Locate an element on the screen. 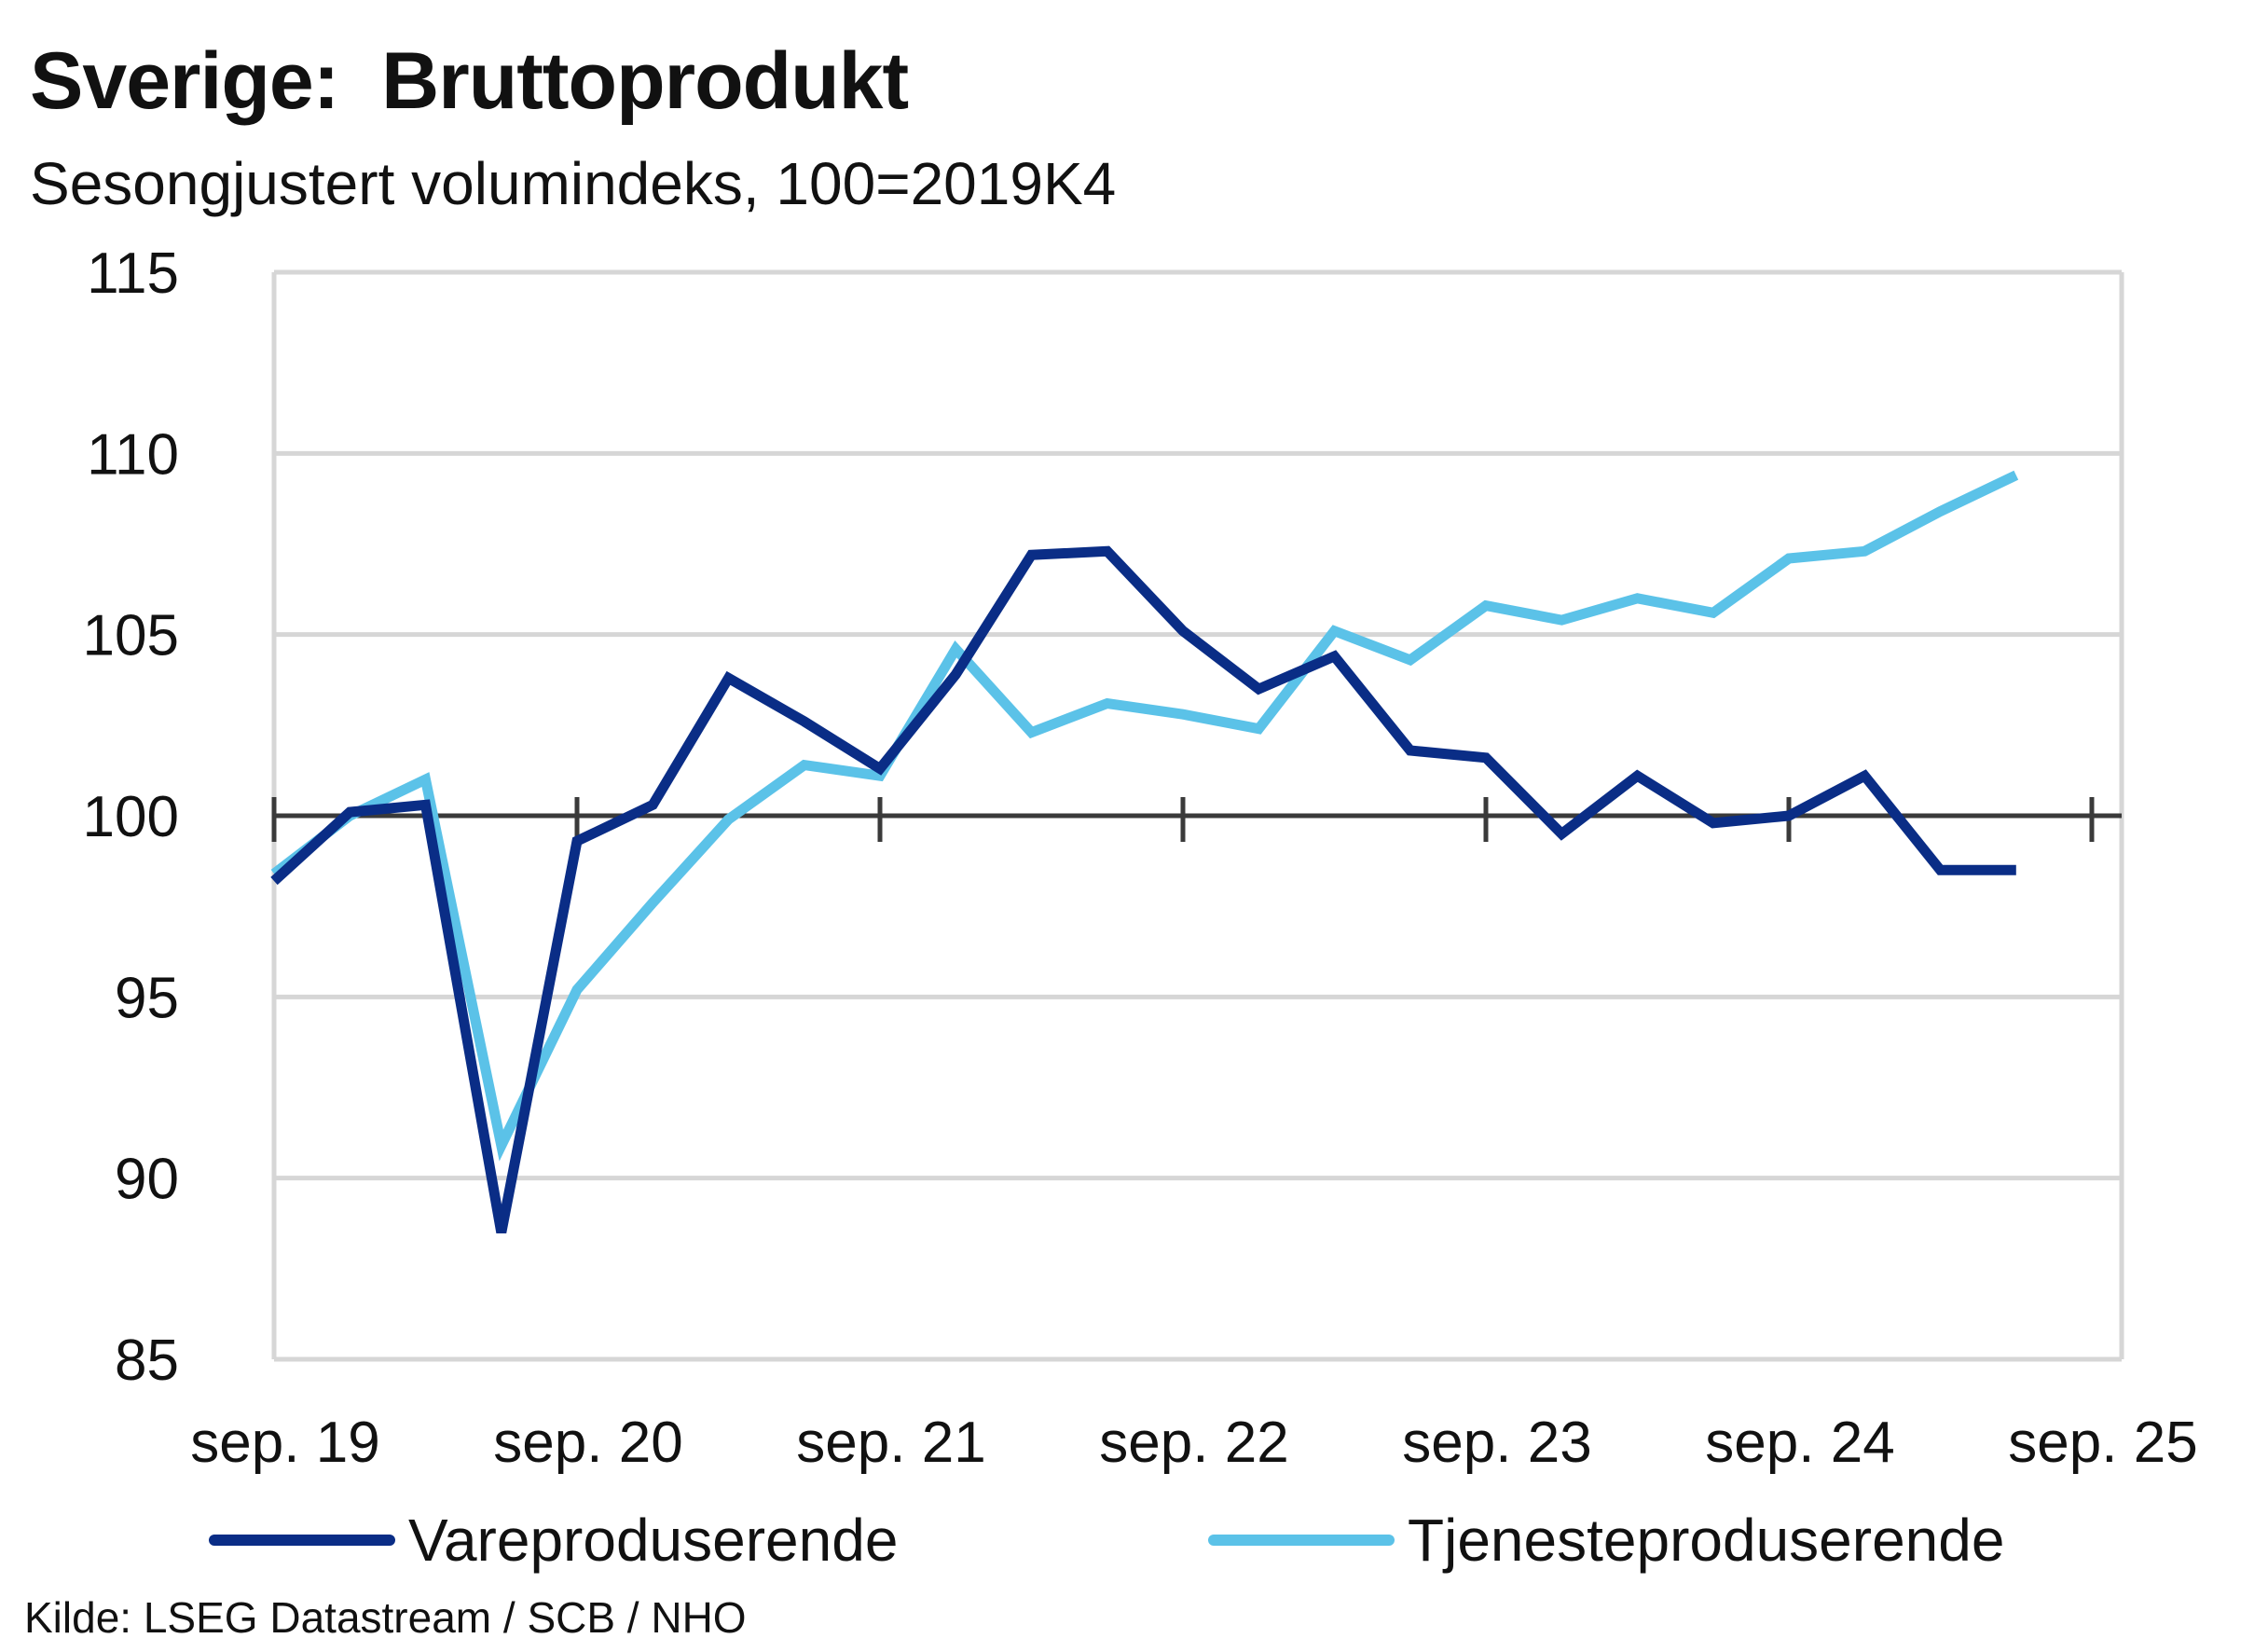 The image size is (2268, 1652). y-tick-label: 95 is located at coordinates (147, 998).